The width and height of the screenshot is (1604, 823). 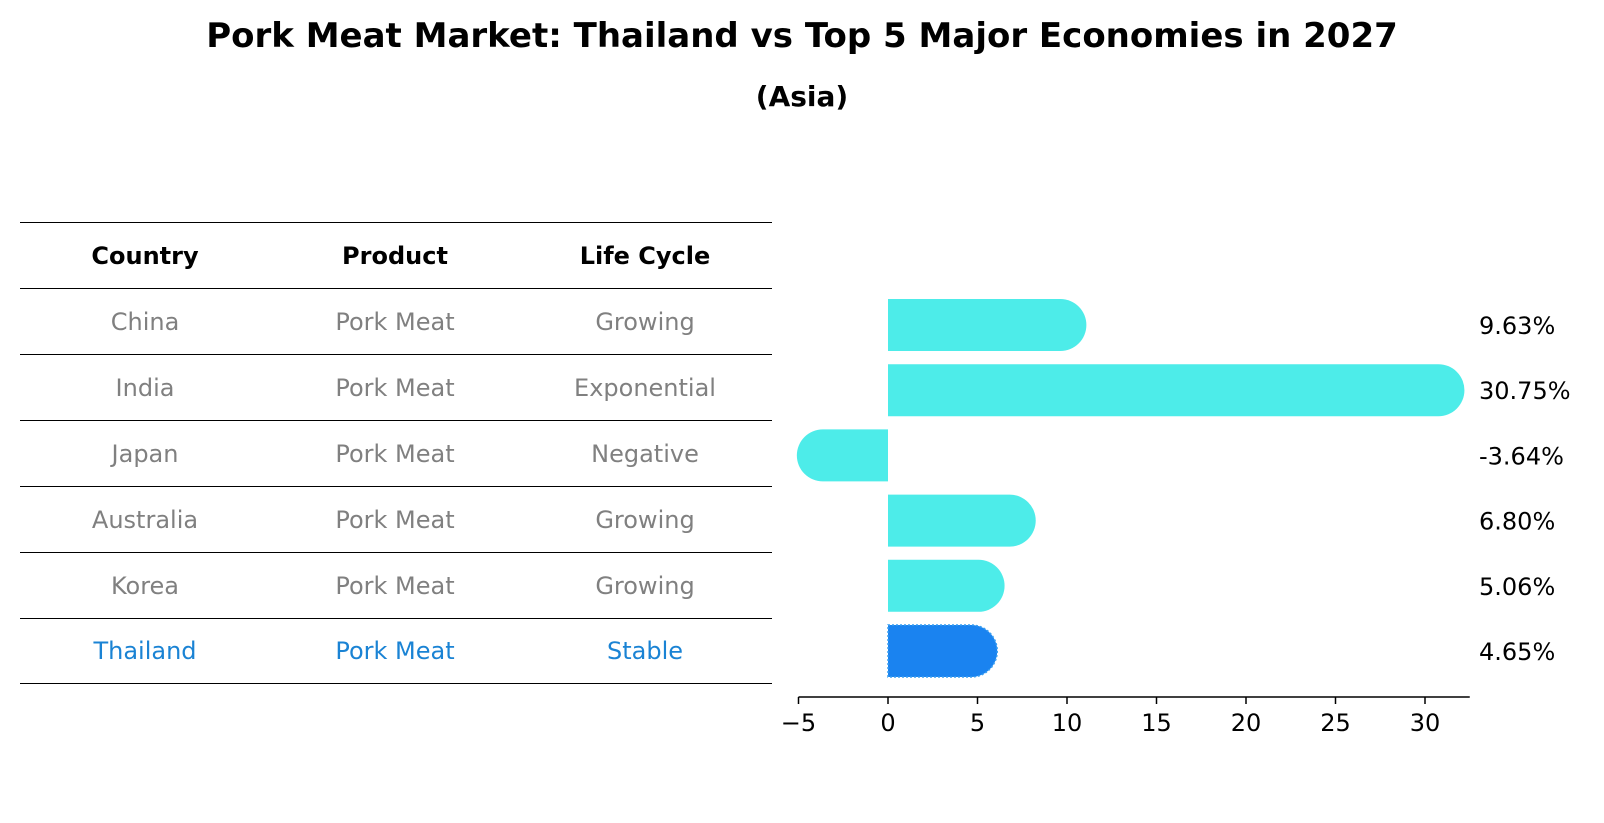 What do you see at coordinates (1246, 723) in the screenshot?
I see `x-tick-label: 20` at bounding box center [1246, 723].